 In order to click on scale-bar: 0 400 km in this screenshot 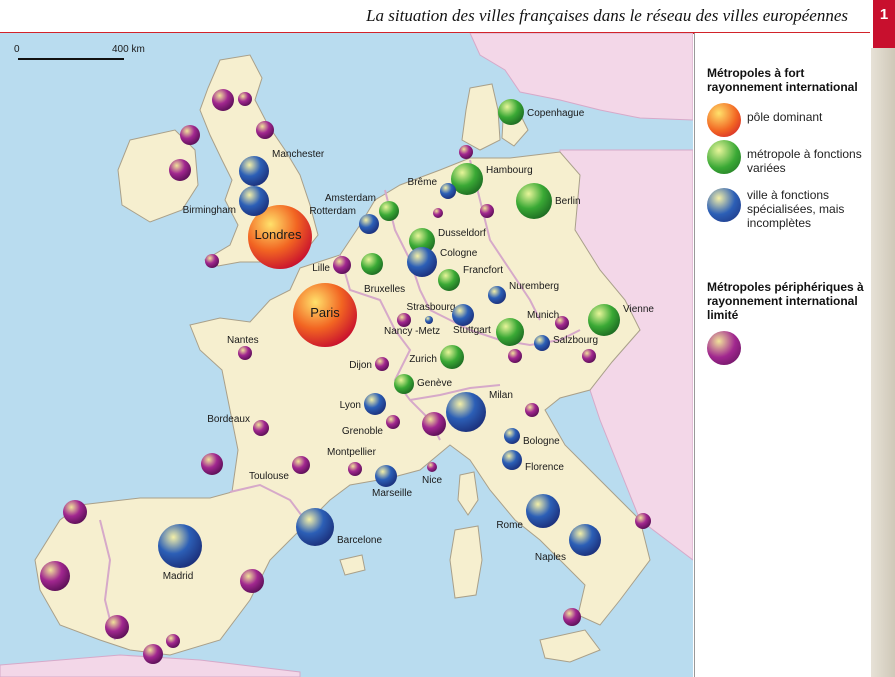, I will do `click(79, 52)`.